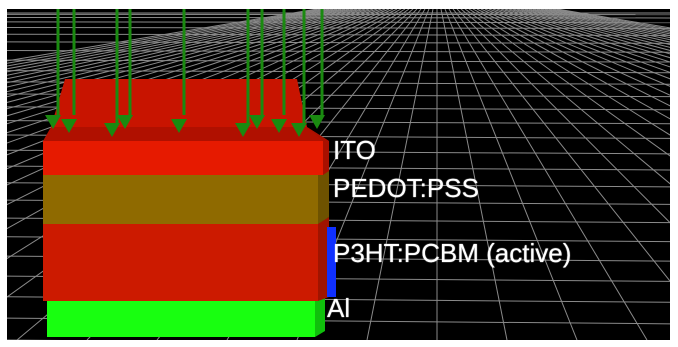  What do you see at coordinates (186, 316) in the screenshot?
I see `al-layer` at bounding box center [186, 316].